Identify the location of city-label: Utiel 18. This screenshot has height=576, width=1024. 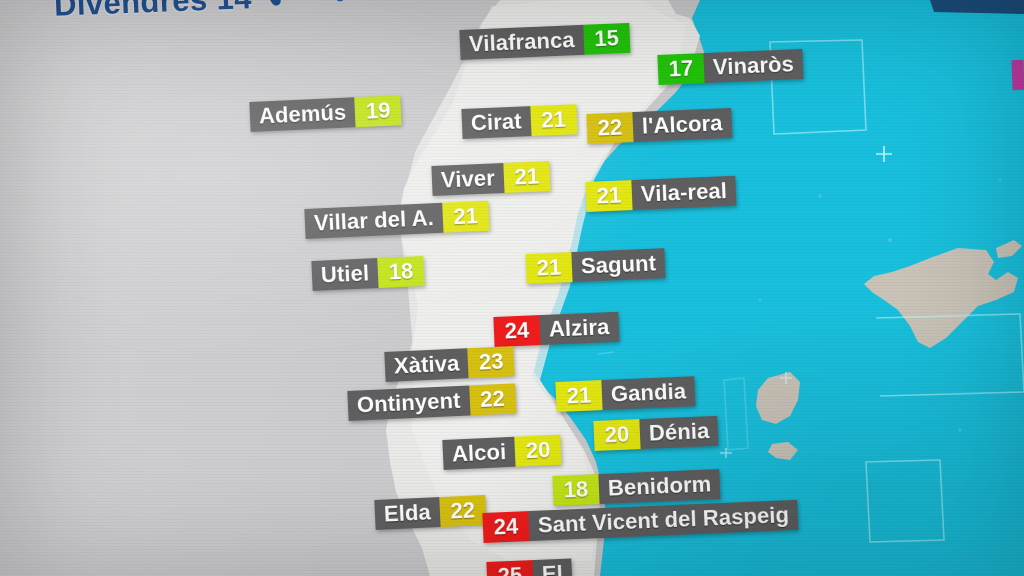
(368, 273).